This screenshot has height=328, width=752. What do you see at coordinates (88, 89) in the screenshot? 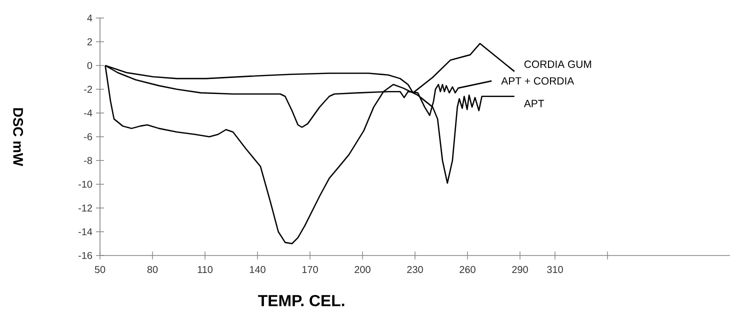
I see `y-tick-label: -2` at bounding box center [88, 89].